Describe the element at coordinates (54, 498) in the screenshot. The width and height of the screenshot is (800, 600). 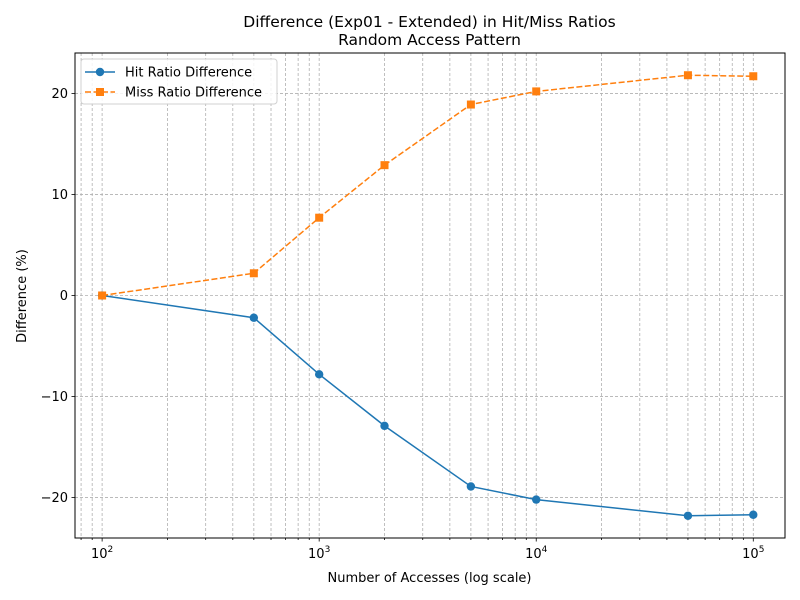
I see `y-tick-label: −20` at that location.